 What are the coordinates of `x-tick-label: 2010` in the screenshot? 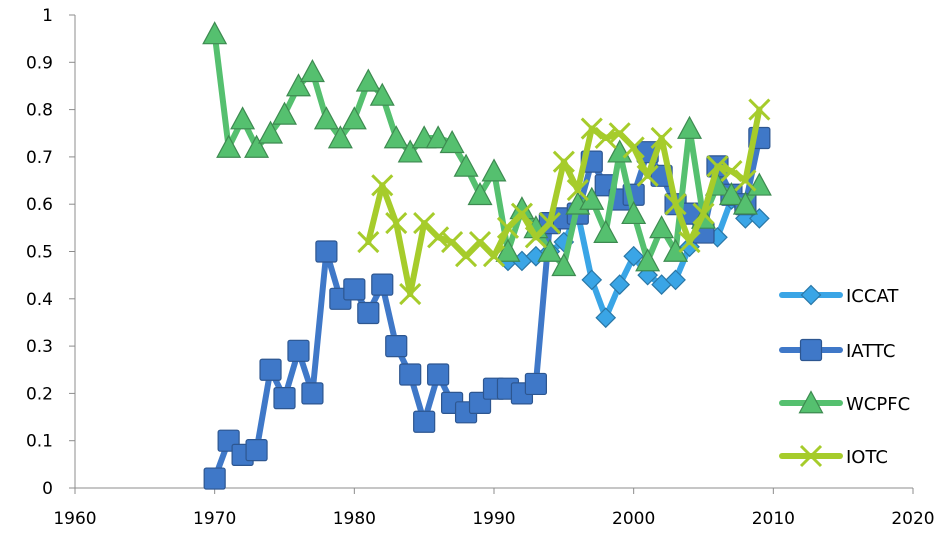 It's located at (773, 519).